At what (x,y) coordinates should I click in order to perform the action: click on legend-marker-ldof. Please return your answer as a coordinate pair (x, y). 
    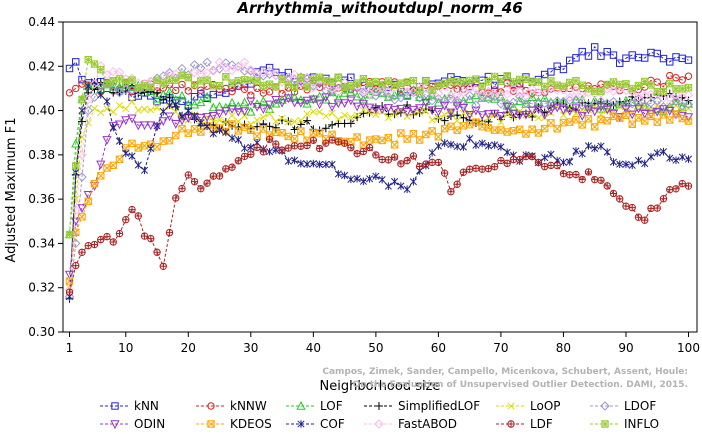
    Looking at the image, I should click on (605, 406).